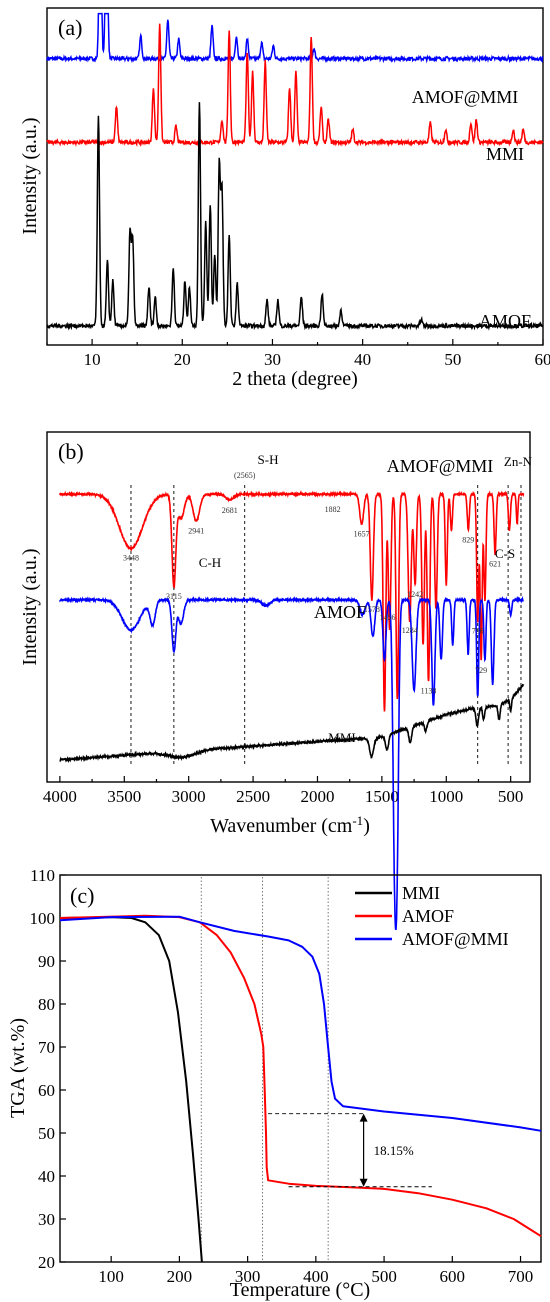 Image resolution: width=550 pixels, height=1302 pixels. What do you see at coordinates (248, 1276) in the screenshot?
I see `panel-c-x-tick-label: 300` at bounding box center [248, 1276].